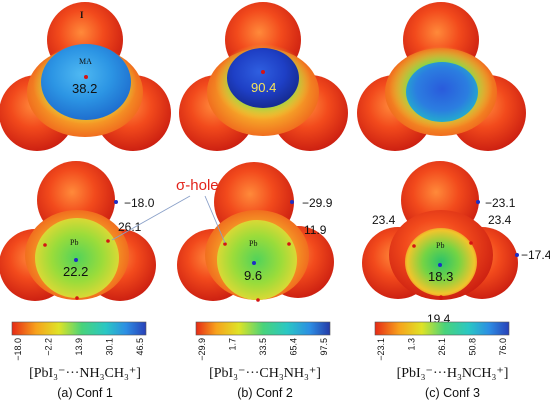  Describe the element at coordinates (500, 203) in the screenshot. I see `potential-top-right: −23.1` at that location.